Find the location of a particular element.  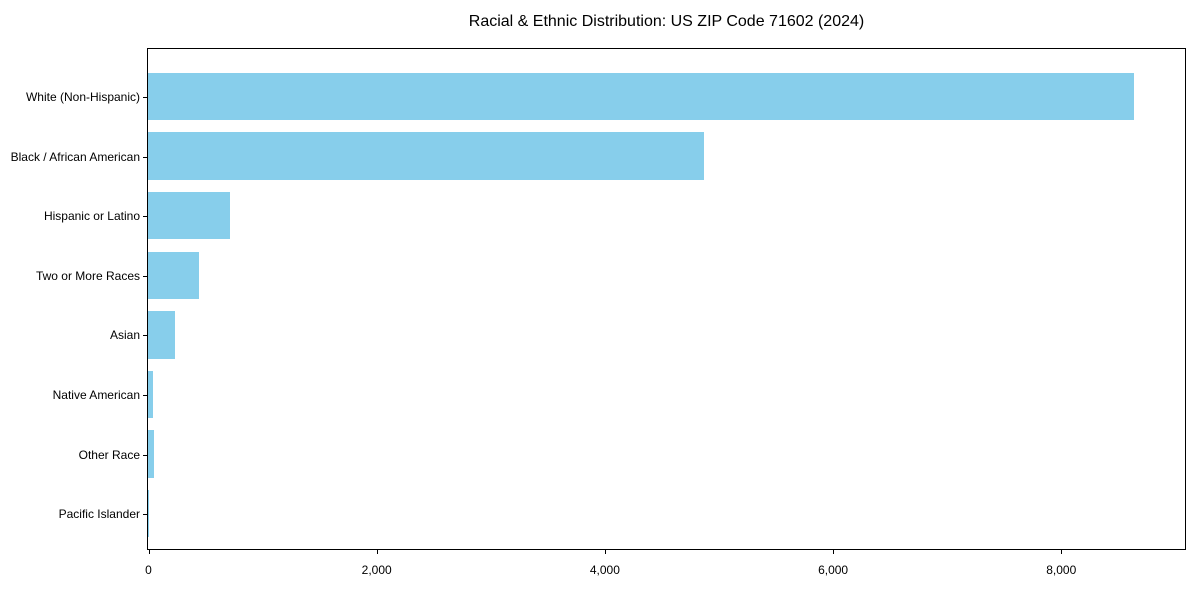

y-tick-label: Native American is located at coordinates (96, 395).